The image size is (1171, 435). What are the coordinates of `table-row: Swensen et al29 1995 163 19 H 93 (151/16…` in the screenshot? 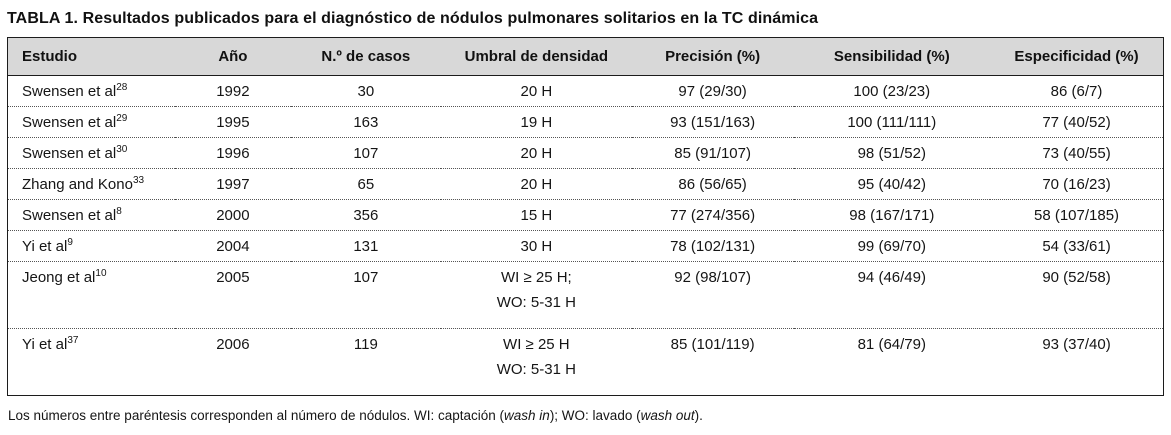 It's located at (585, 122).